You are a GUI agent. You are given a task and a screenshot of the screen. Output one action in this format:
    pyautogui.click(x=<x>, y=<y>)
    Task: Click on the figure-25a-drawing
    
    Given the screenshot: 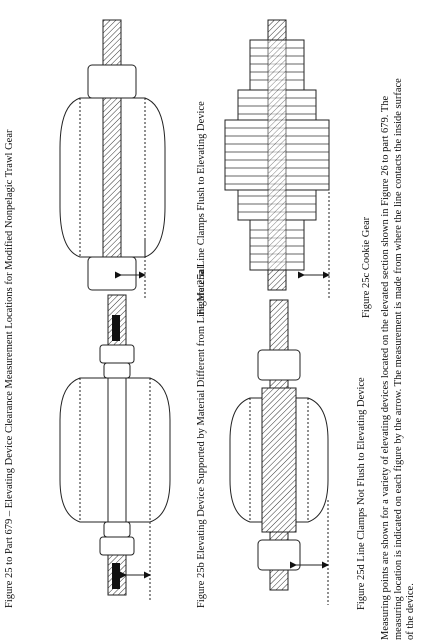 What is the action you would take?
    pyautogui.click(x=112, y=159)
    